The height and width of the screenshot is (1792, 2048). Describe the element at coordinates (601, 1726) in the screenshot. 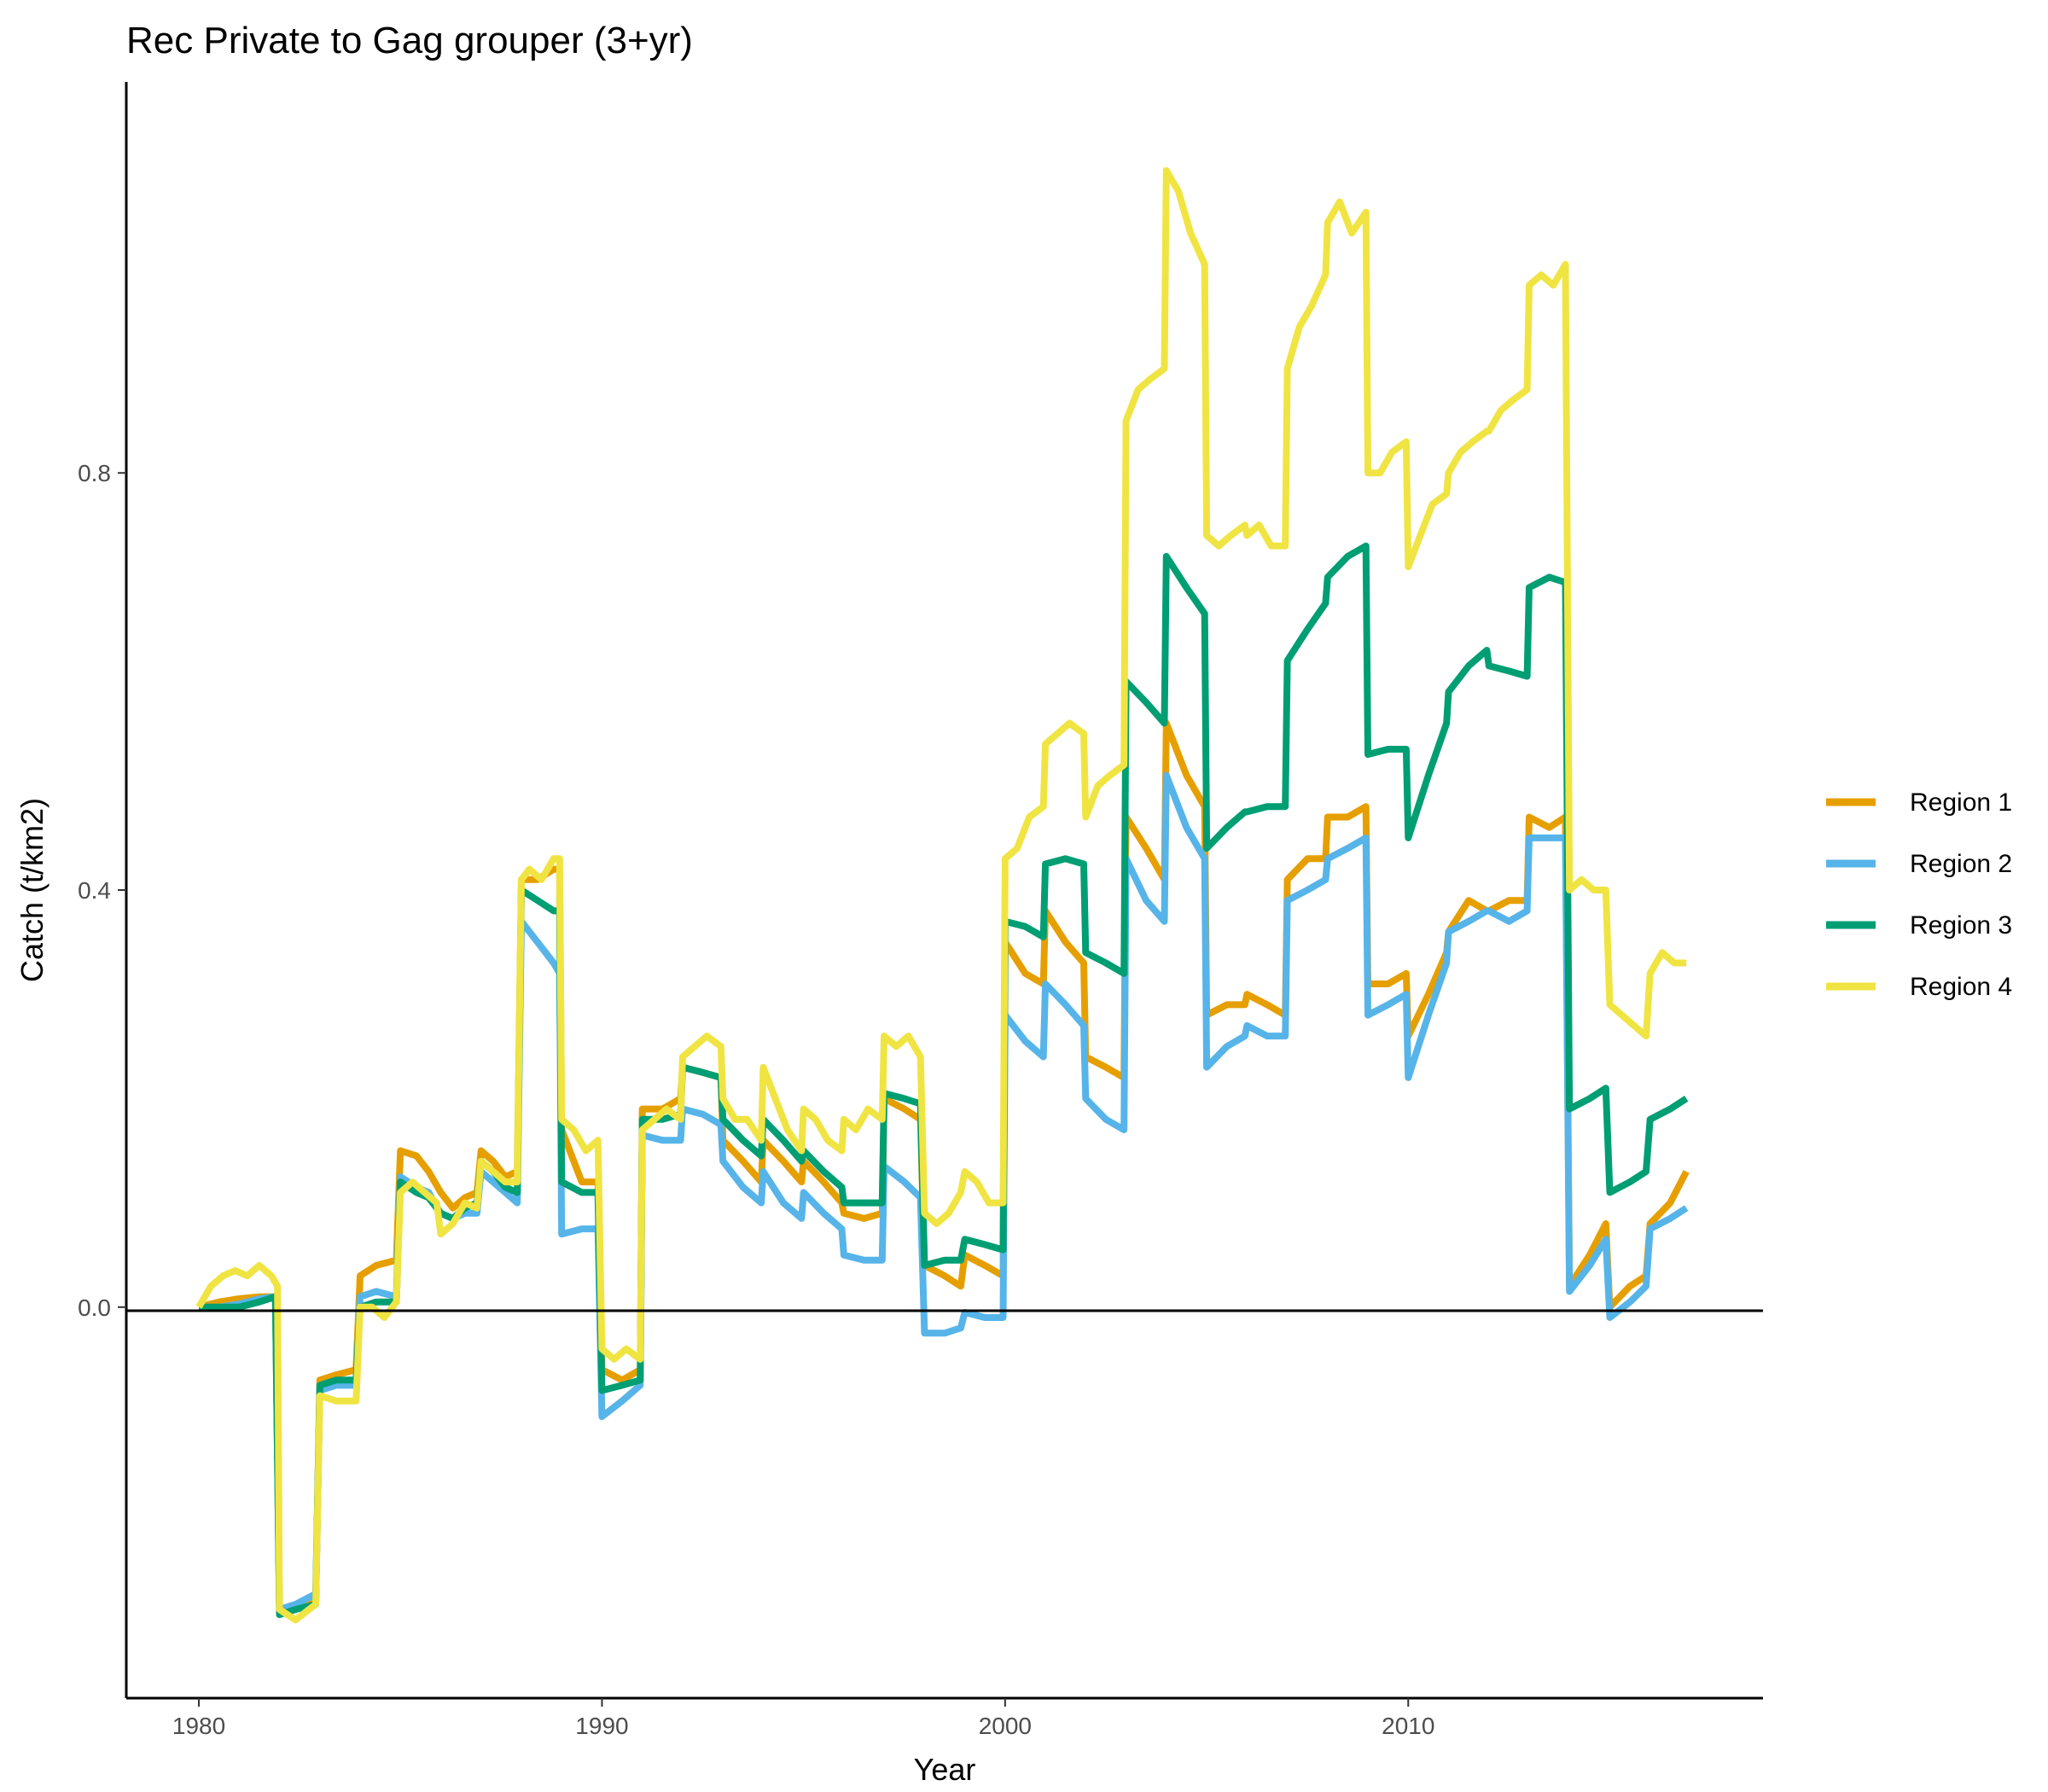

I see `x-tick-label: 1990` at that location.